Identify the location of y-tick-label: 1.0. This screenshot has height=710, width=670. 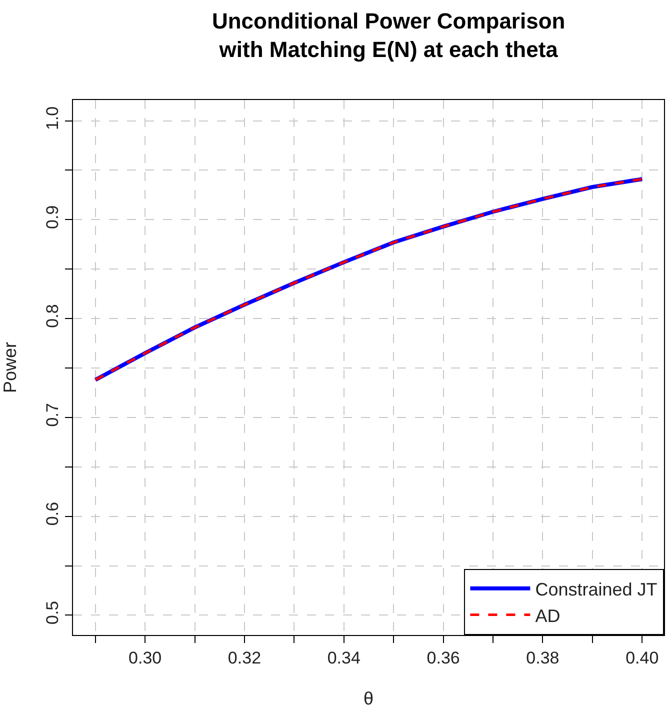
(52, 118).